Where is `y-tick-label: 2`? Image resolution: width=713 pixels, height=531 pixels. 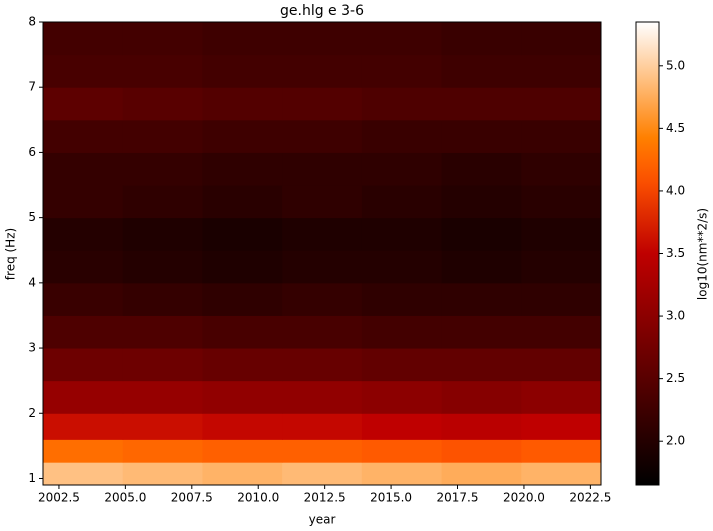 y-tick-label: 2 is located at coordinates (32, 413).